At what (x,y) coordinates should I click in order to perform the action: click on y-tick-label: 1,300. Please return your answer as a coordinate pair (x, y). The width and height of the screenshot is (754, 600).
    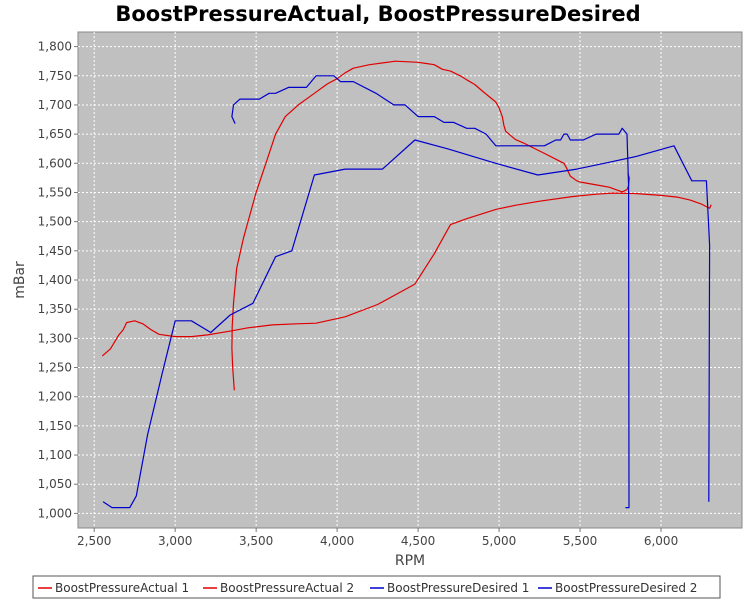
    Looking at the image, I should click on (55, 338).